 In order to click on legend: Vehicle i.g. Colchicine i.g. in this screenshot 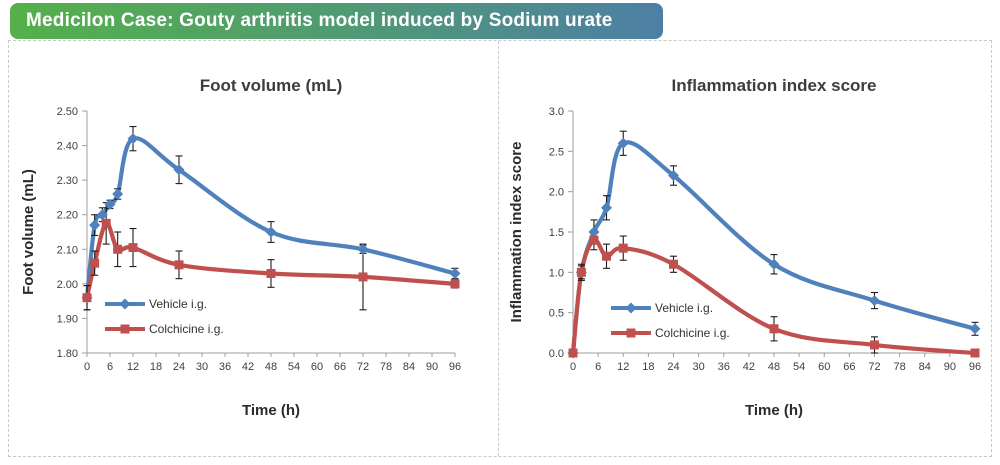, I will do `click(670, 320)`.